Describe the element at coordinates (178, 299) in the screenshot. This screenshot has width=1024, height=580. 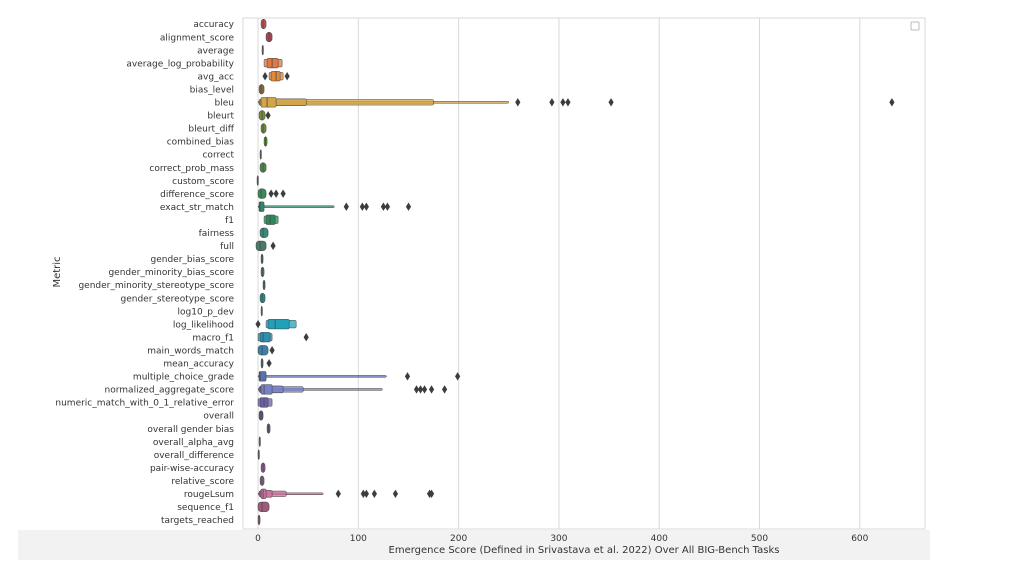
I see `y-tick-label: gender_stereotype_score` at that location.